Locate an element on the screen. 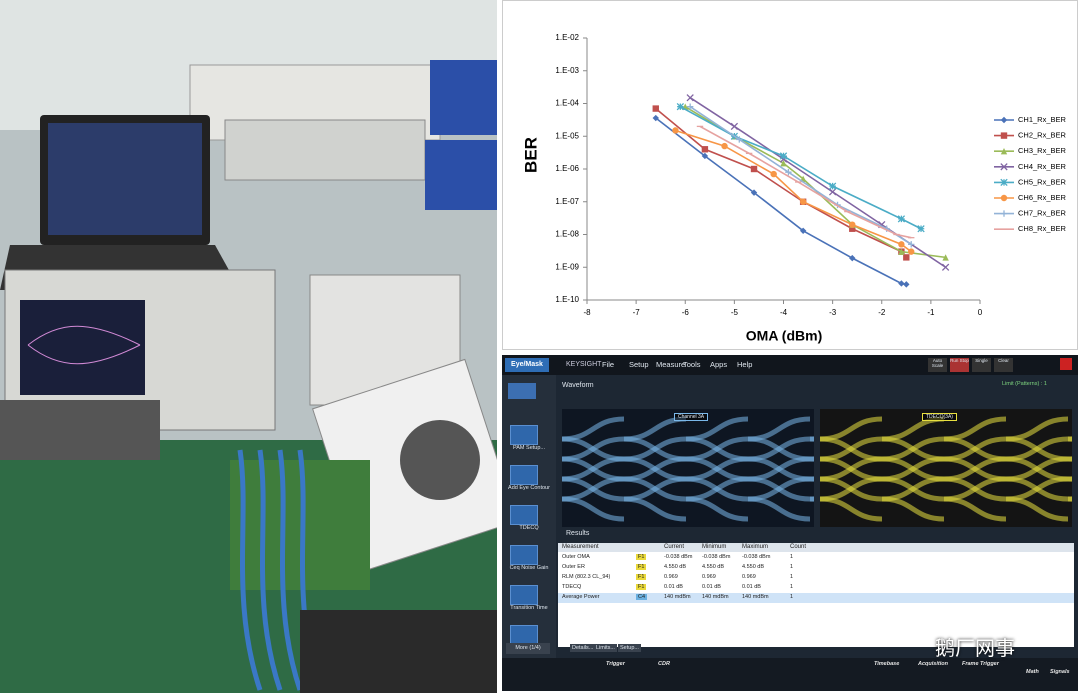  x-tick-label: -5 is located at coordinates (735, 312).